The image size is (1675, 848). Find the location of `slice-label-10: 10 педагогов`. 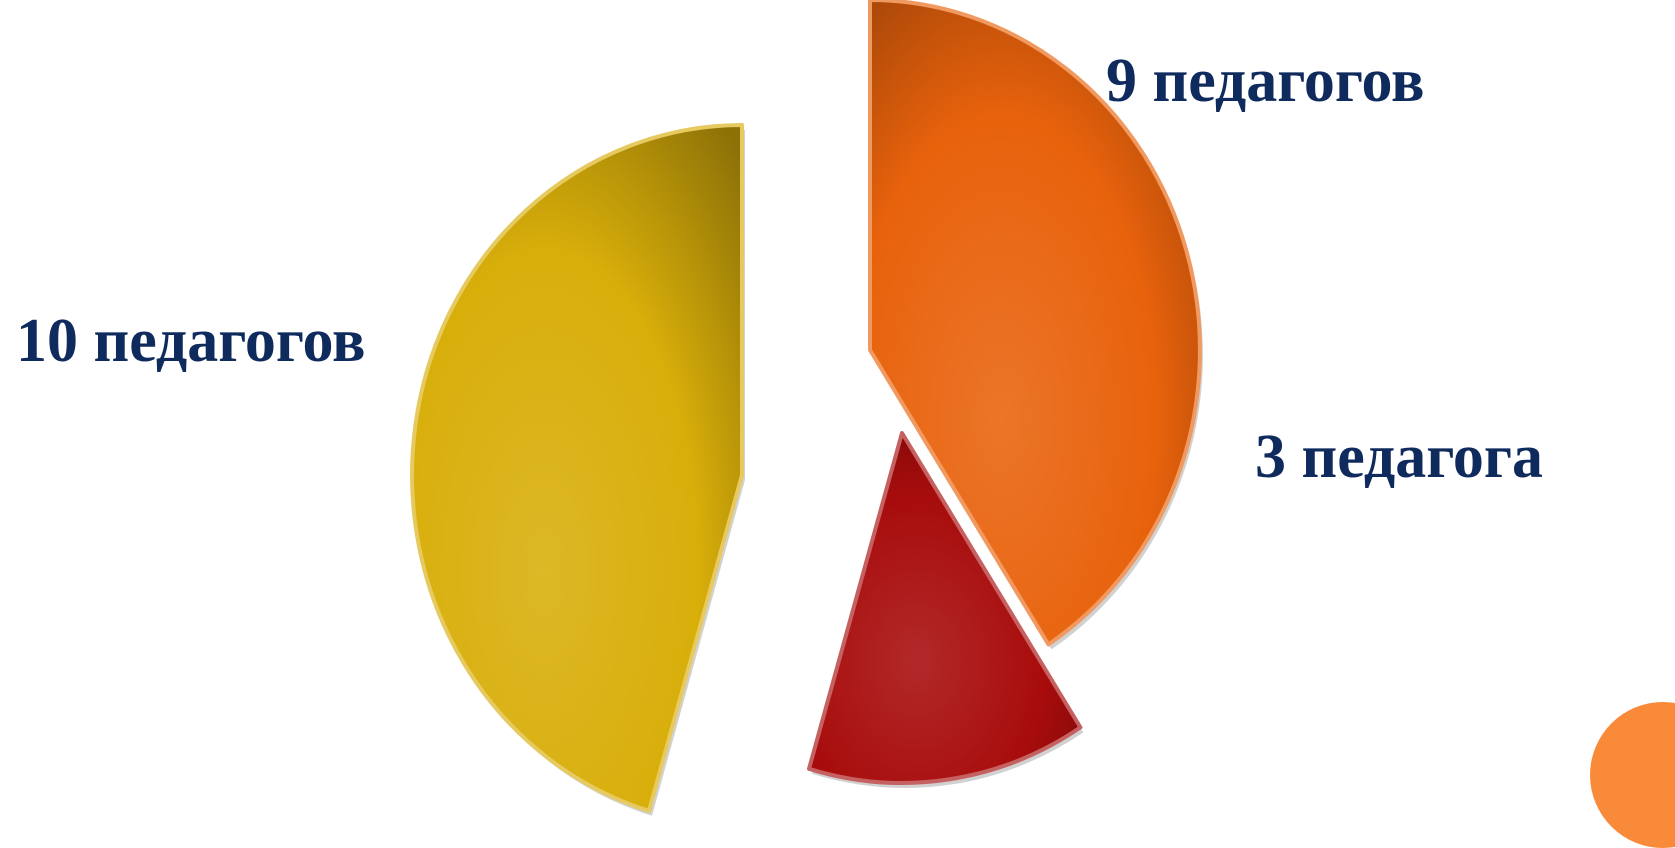

slice-label-10: 10 педагогов is located at coordinates (191, 341).